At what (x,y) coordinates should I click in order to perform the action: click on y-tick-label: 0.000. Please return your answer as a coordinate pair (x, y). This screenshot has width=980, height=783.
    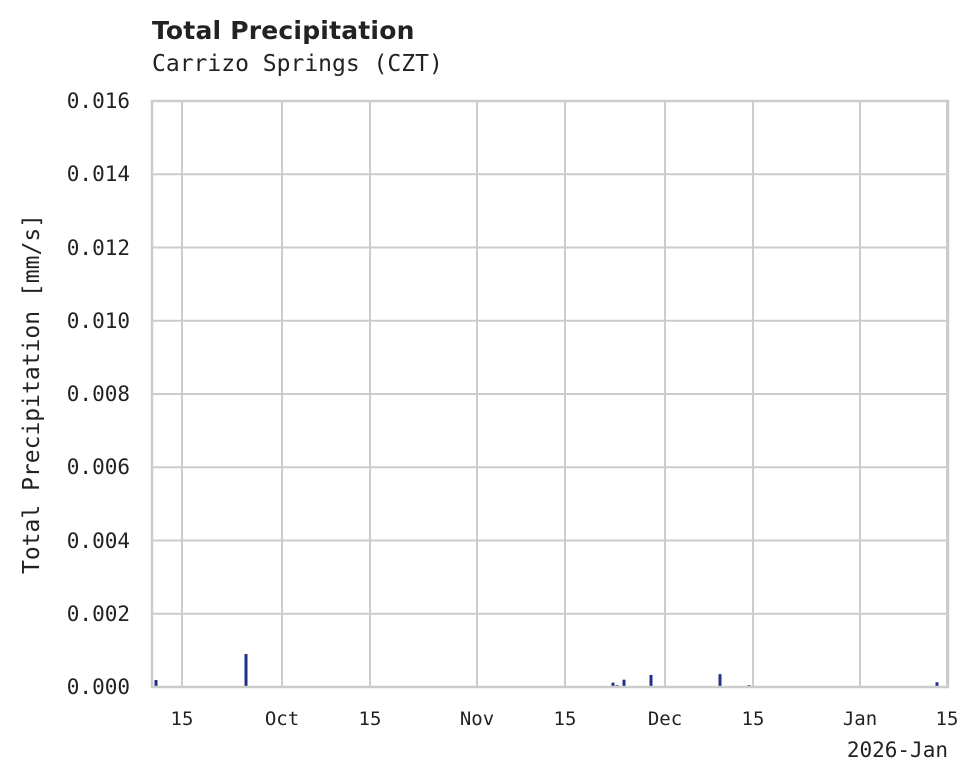
    Looking at the image, I should click on (98, 687).